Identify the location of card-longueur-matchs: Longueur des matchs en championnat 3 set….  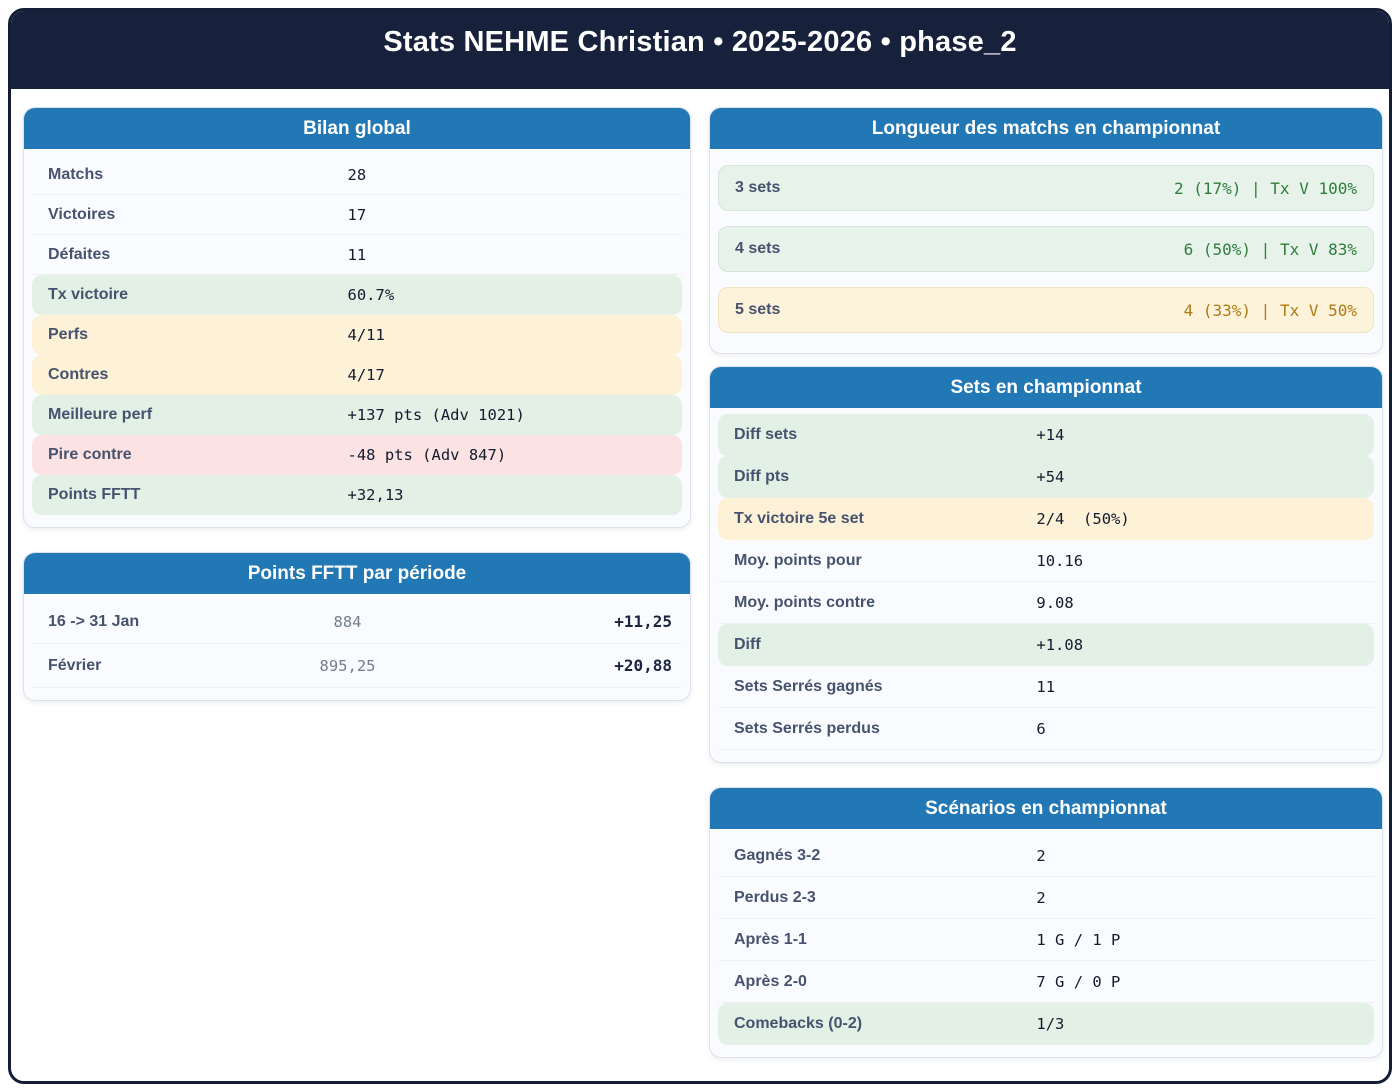
(1046, 230).